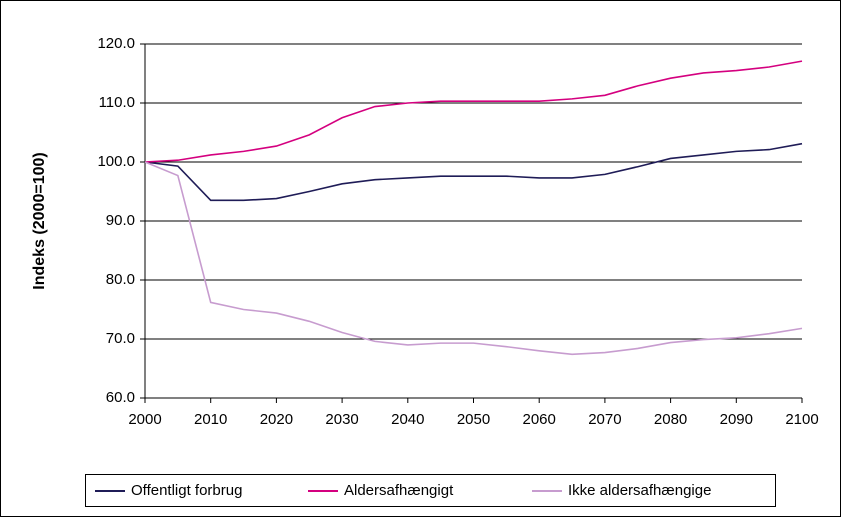 The image size is (841, 517). What do you see at coordinates (670, 419) in the screenshot?
I see `x-tick-label: 2080` at bounding box center [670, 419].